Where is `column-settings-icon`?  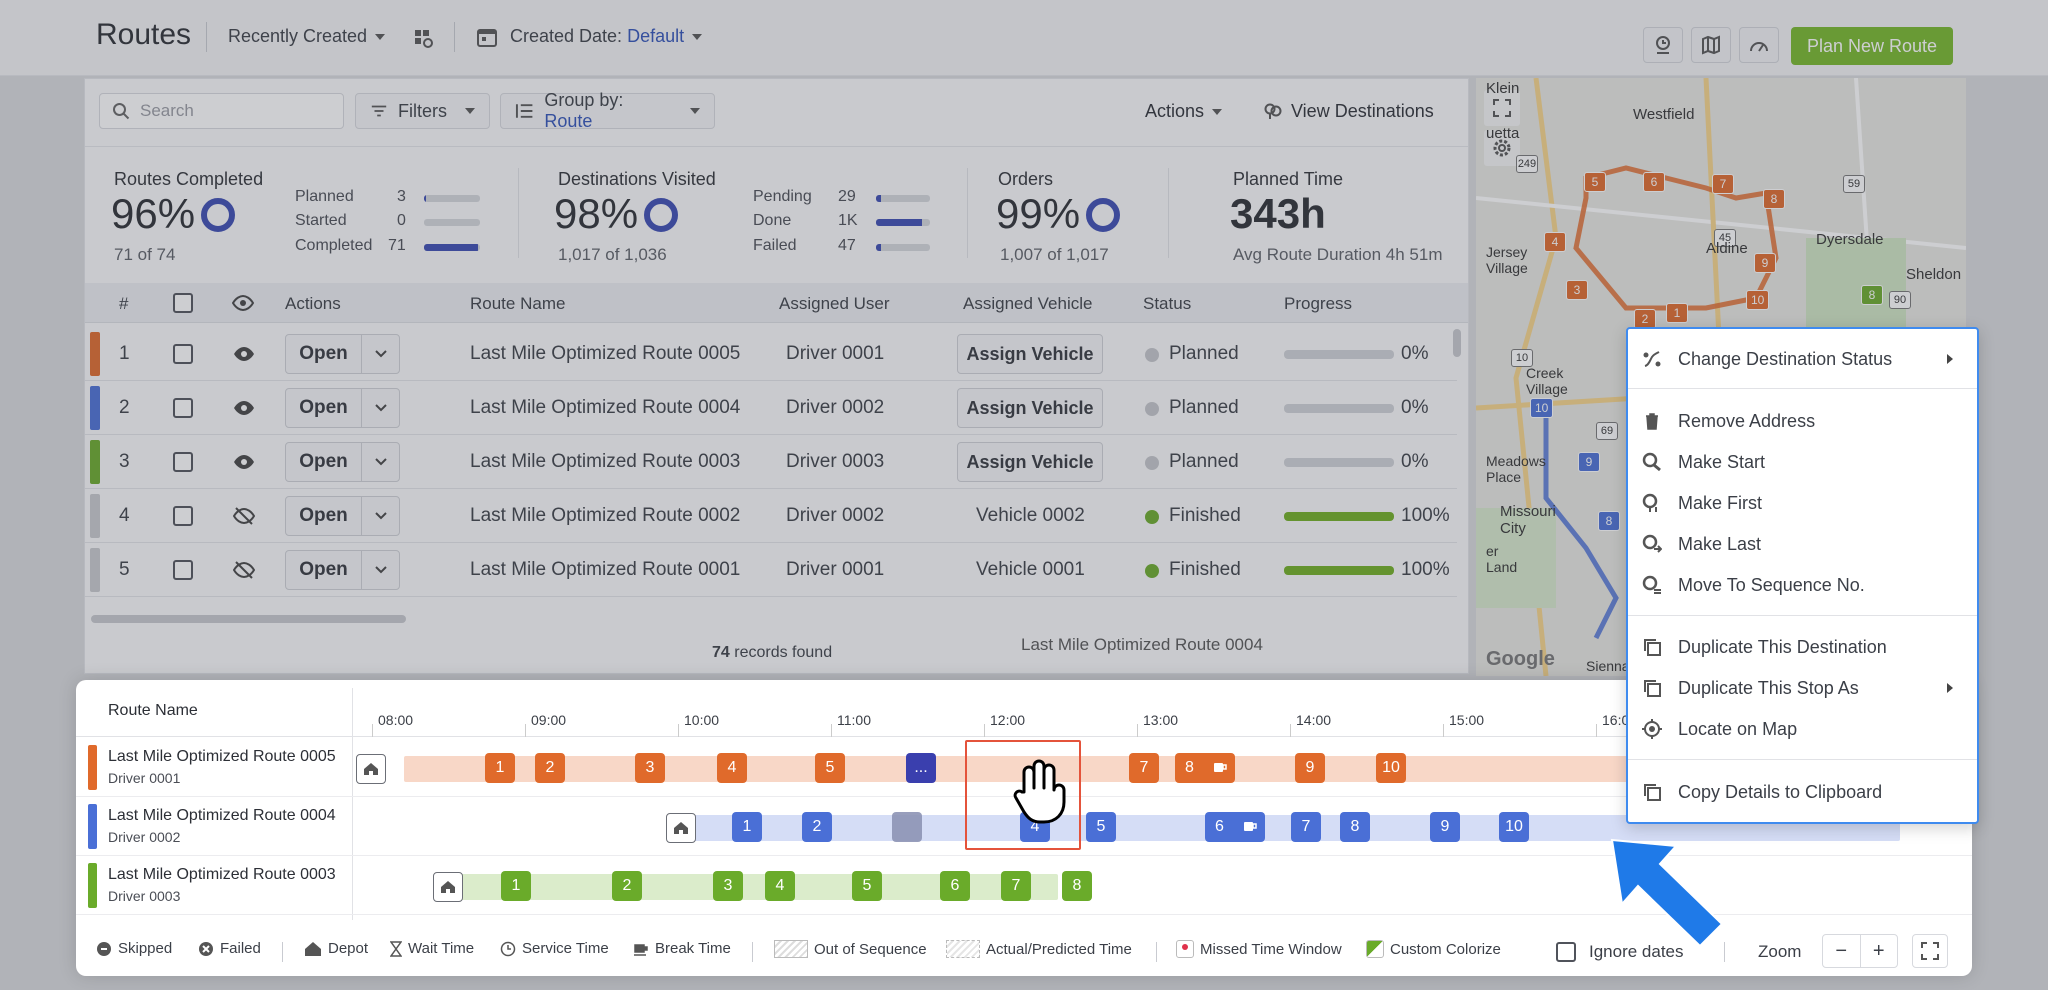
column-settings-icon is located at coordinates (424, 41).